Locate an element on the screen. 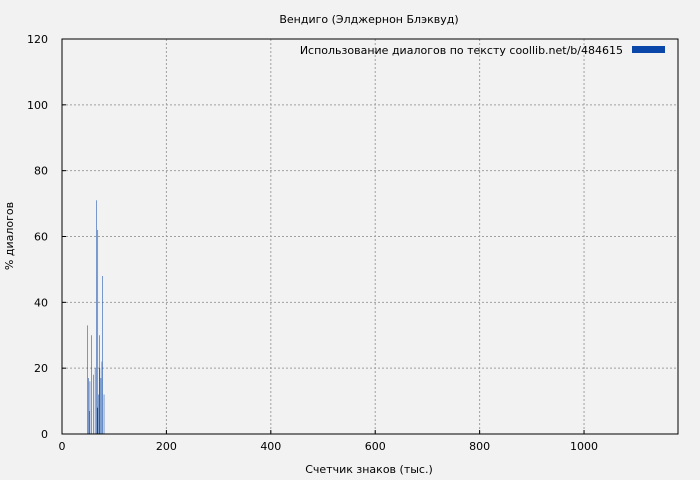 This screenshot has height=480, width=700. legend-swatch is located at coordinates (648, 49).